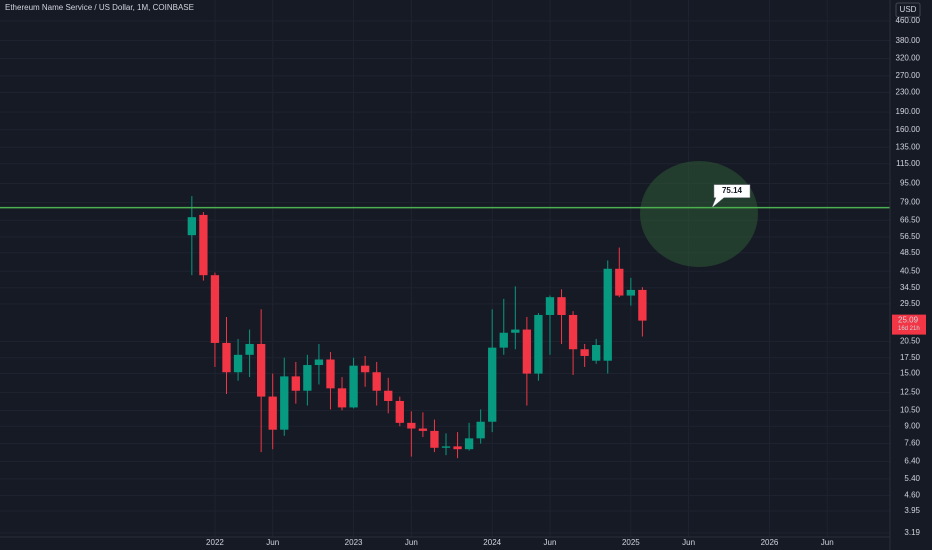  Describe the element at coordinates (909, 329) in the screenshot. I see `countdown: 16d 21h` at that location.